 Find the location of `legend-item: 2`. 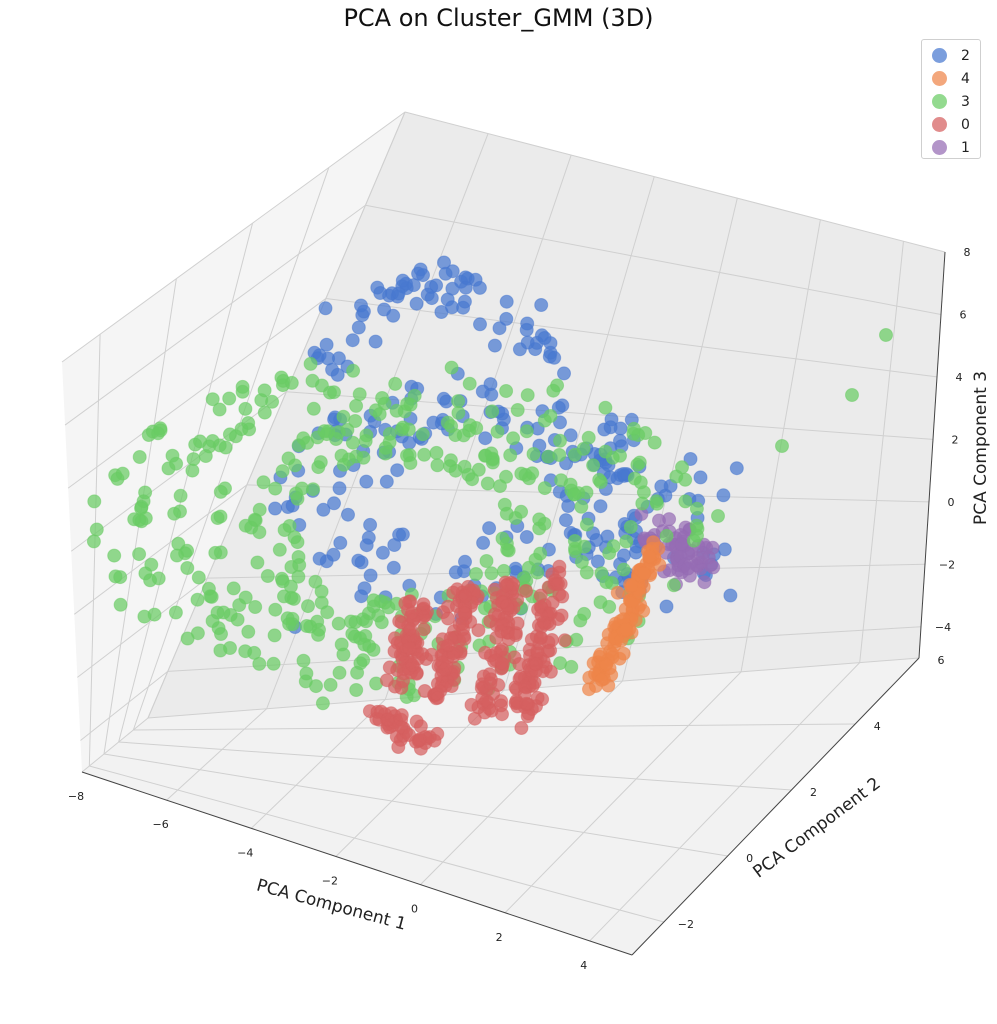

legend-item: 2 is located at coordinates (956, 55).